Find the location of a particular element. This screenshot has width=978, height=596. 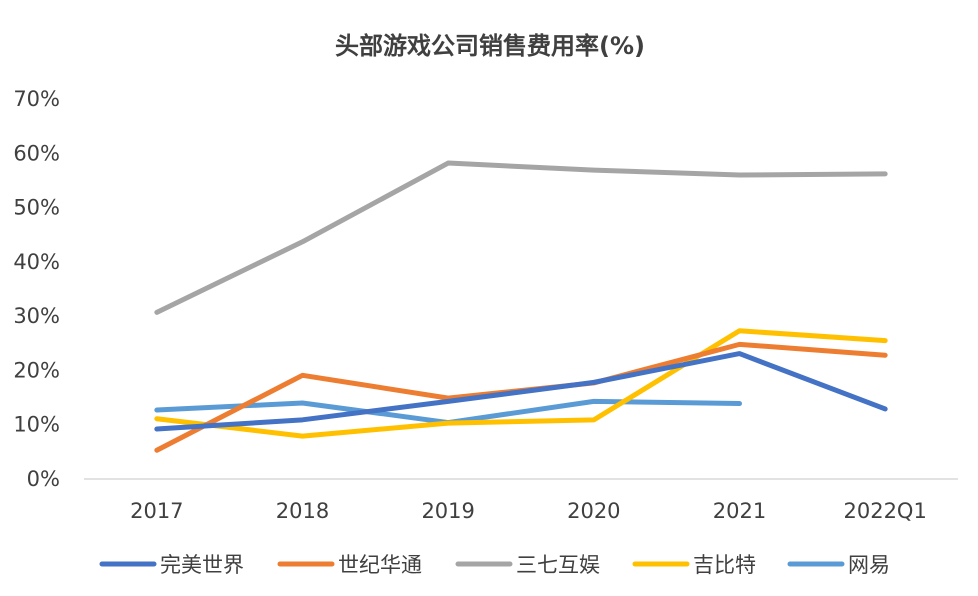

x-tick-label: 2017 is located at coordinates (156, 511).